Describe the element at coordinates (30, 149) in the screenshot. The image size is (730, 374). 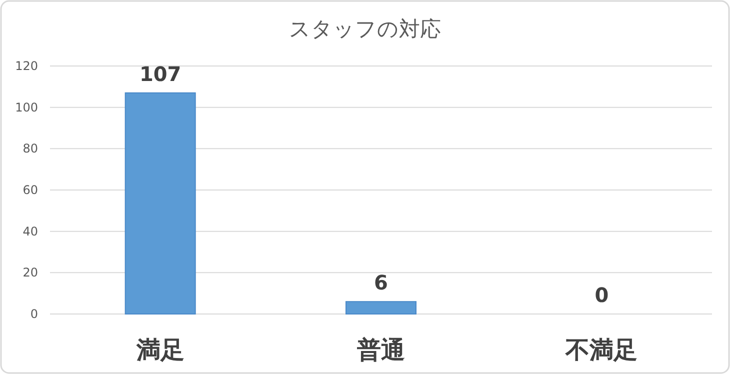
I see `y-tick-label: 80` at that location.